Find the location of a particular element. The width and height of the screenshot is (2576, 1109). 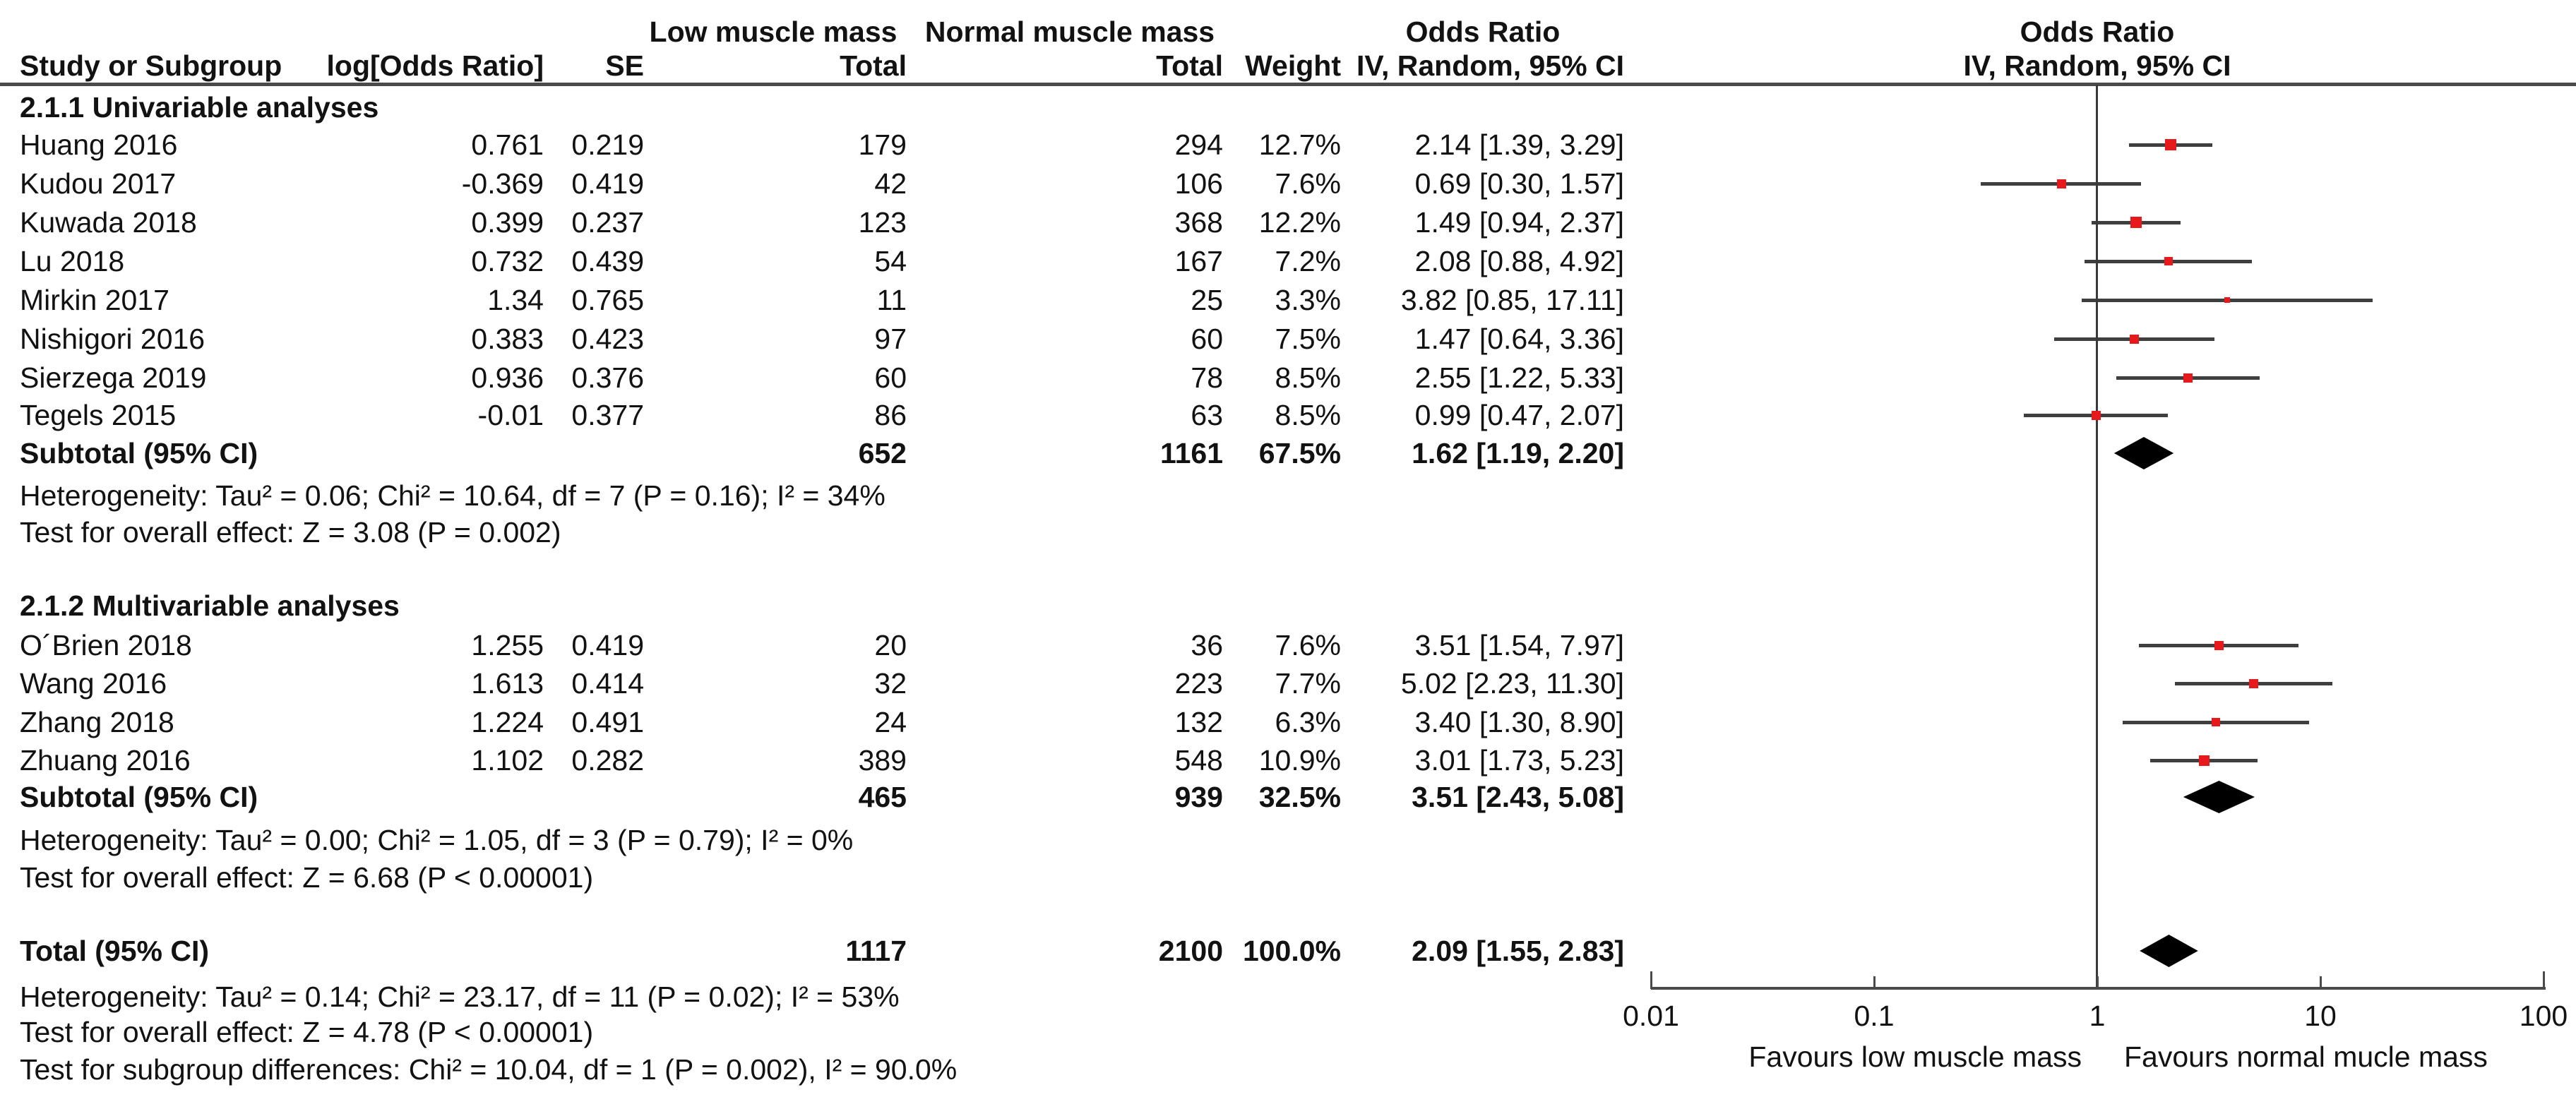

ci-text: 3.01 [1.73, 5.23] is located at coordinates (1519, 760).